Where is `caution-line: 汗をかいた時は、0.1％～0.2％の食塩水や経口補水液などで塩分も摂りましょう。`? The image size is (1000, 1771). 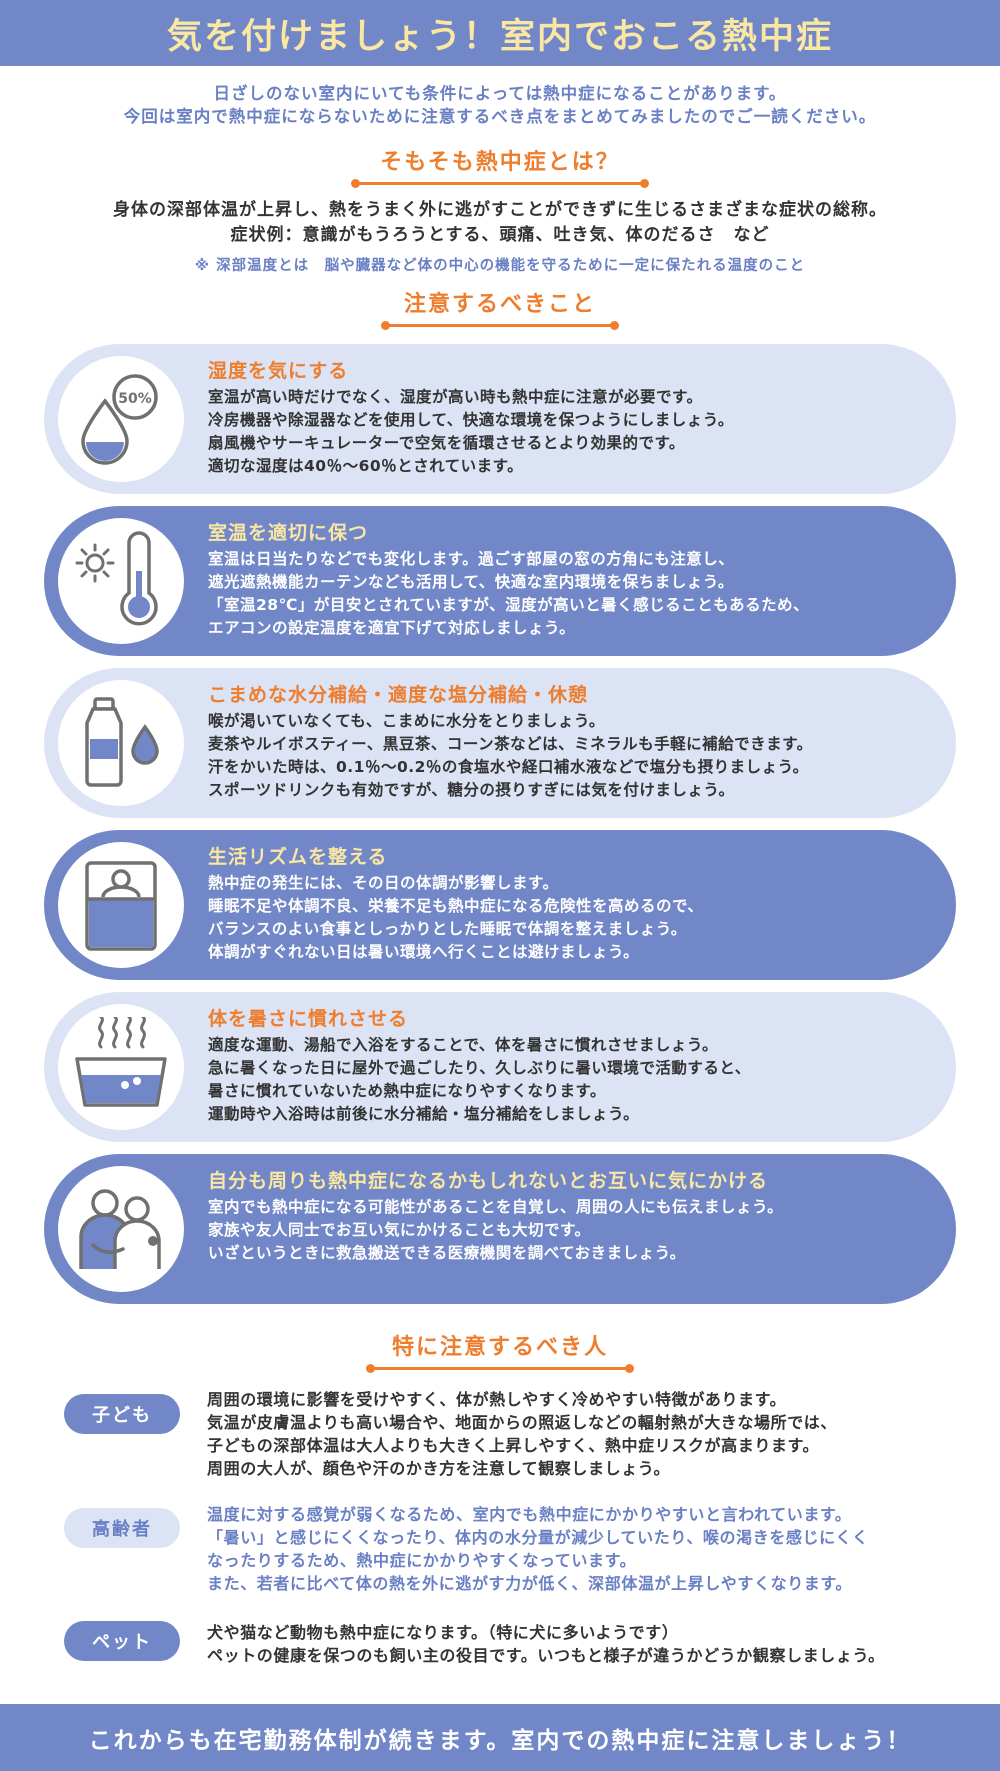
caution-line: 汗をかいた時は、0.1％～0.2％の食塩水や経口補水液などで塩分も摂りましょう。 is located at coordinates (508, 767).